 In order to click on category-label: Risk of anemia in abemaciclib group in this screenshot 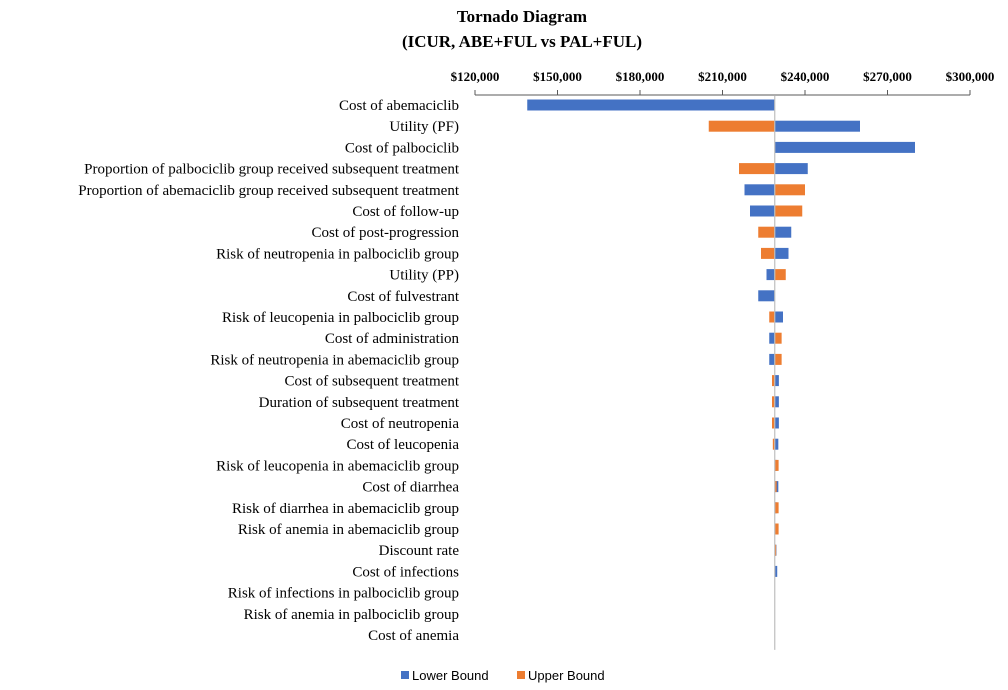, I will do `click(348, 530)`.